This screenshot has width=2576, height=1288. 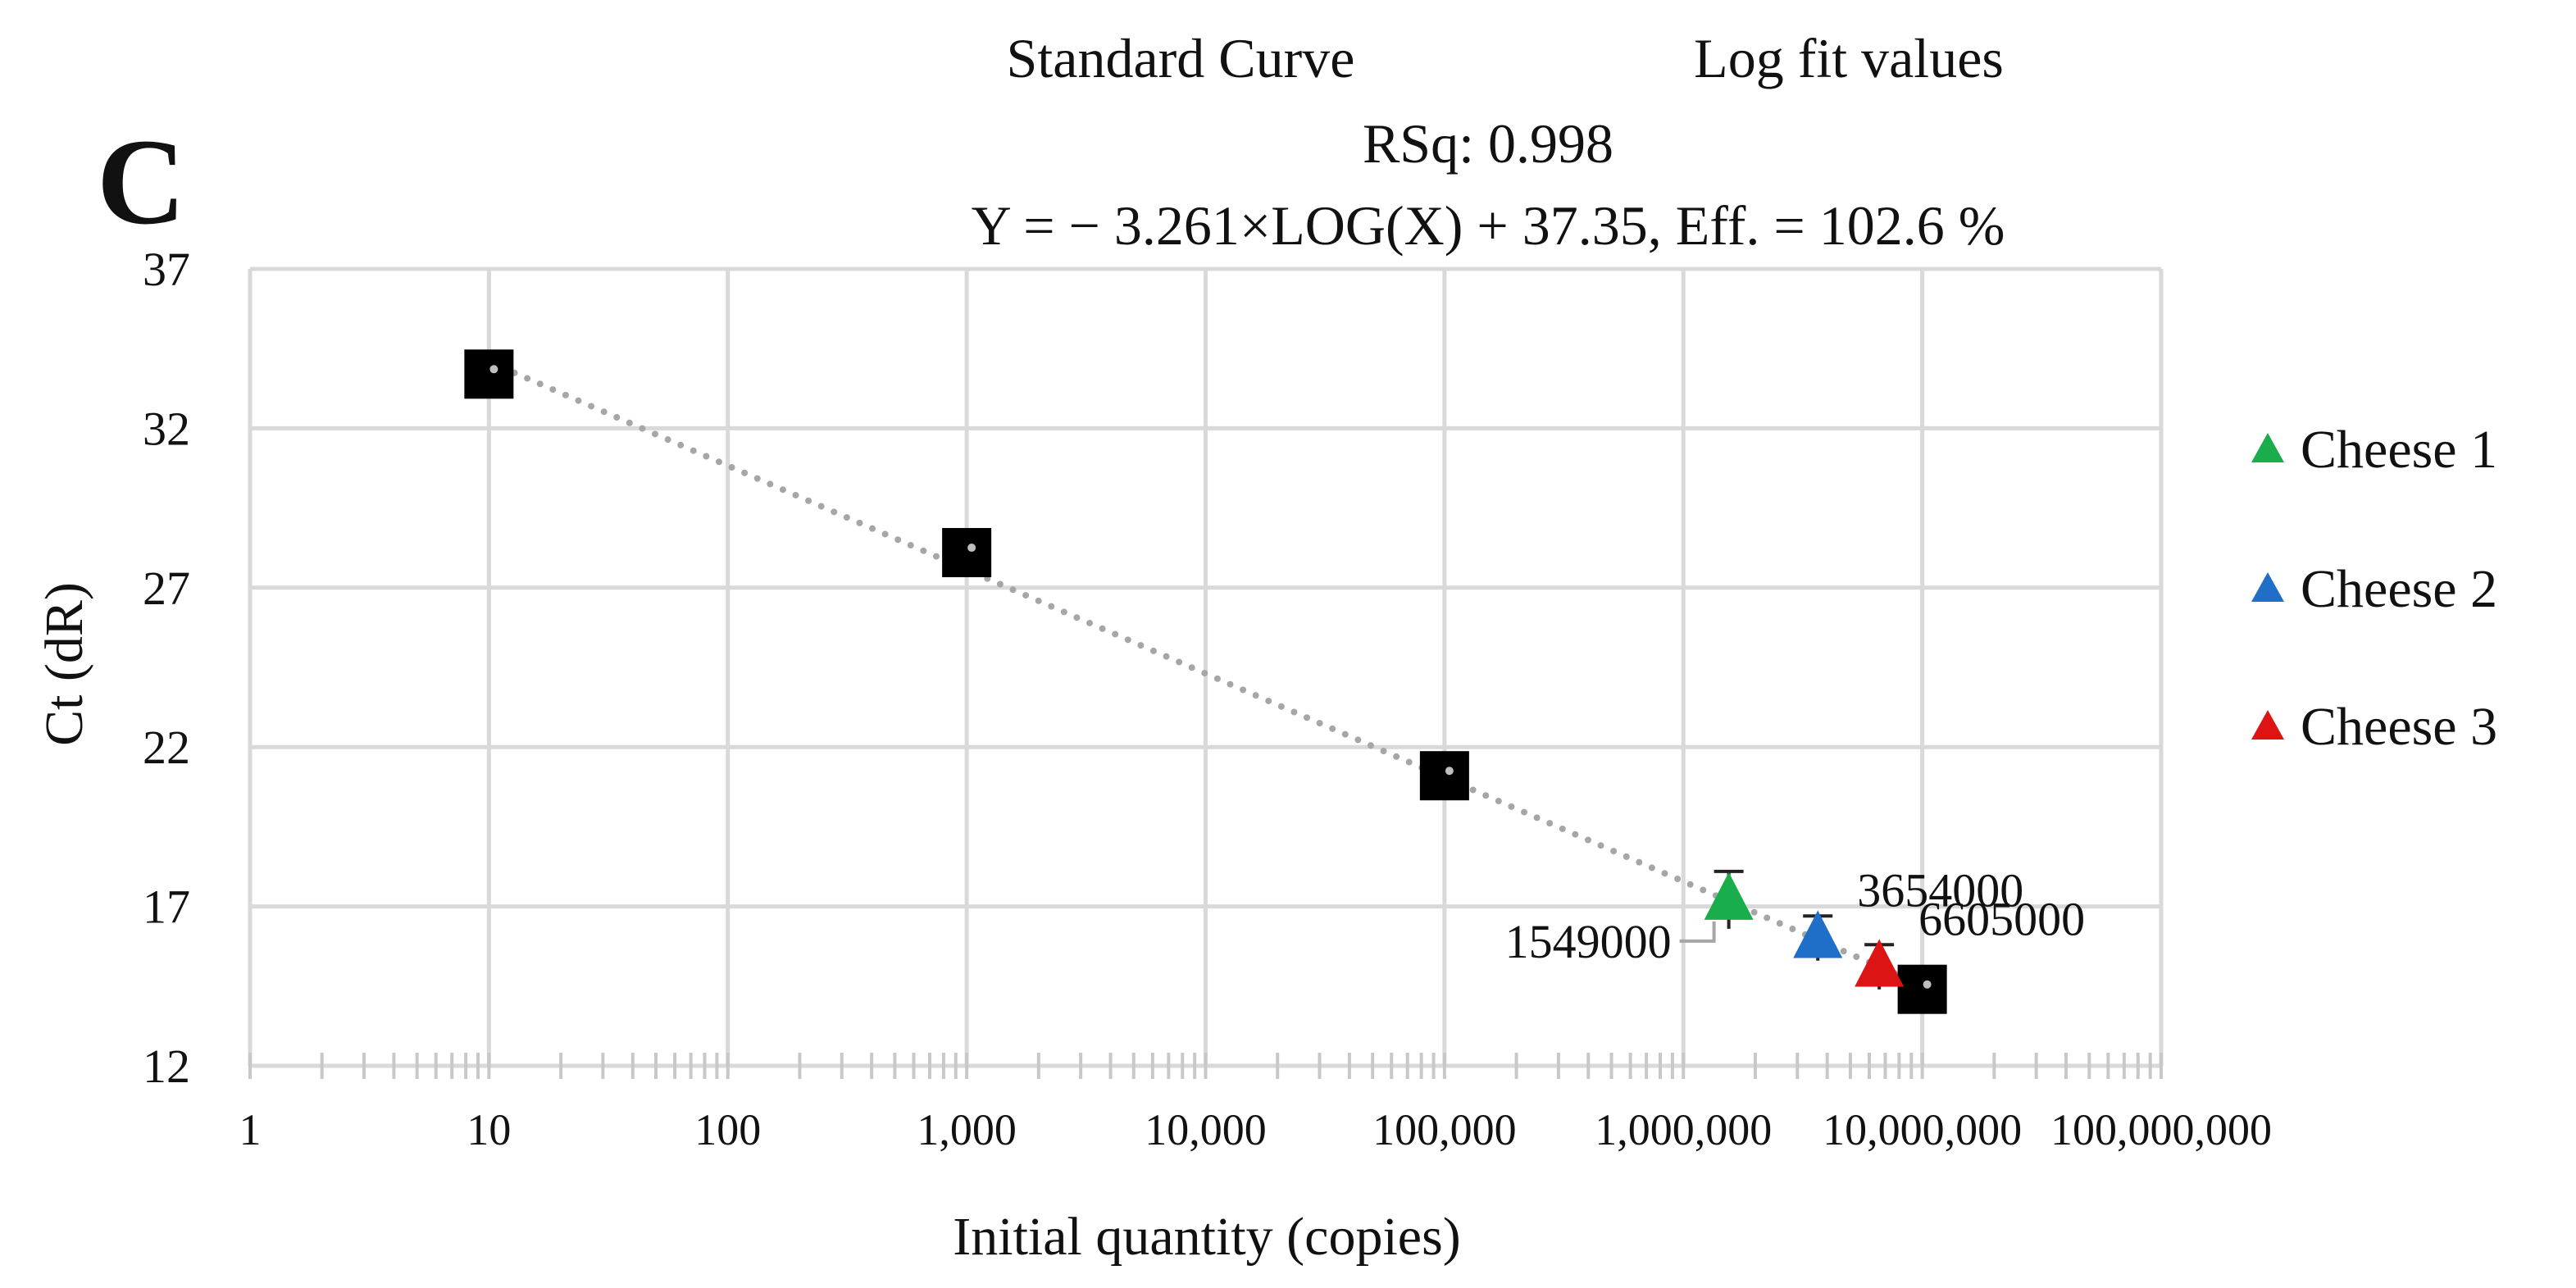 What do you see at coordinates (1206, 1129) in the screenshot?
I see `x-tick-label: 10,000` at bounding box center [1206, 1129].